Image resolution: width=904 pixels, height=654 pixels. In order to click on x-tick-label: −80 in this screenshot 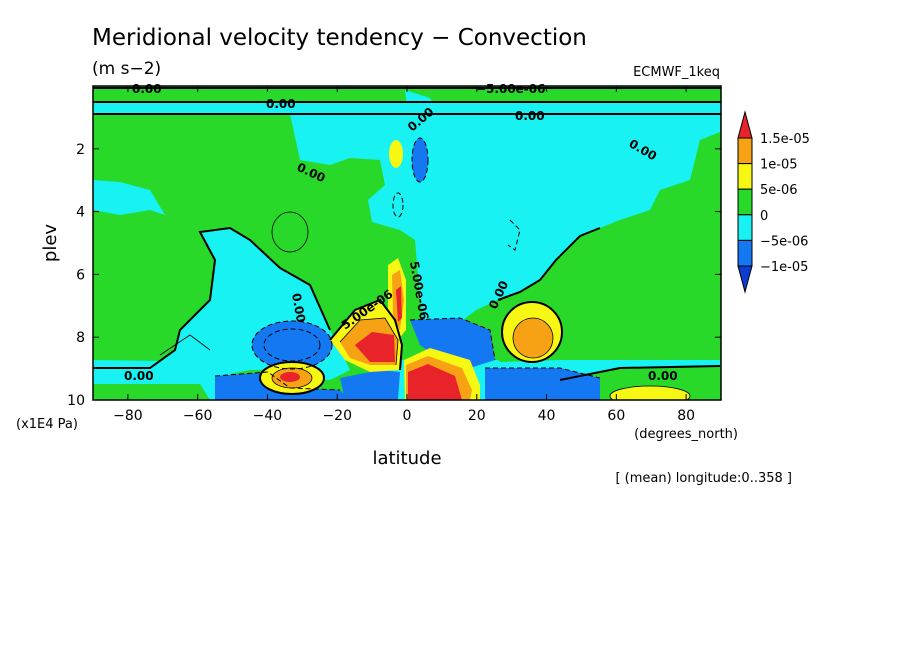, I will do `click(128, 416)`.